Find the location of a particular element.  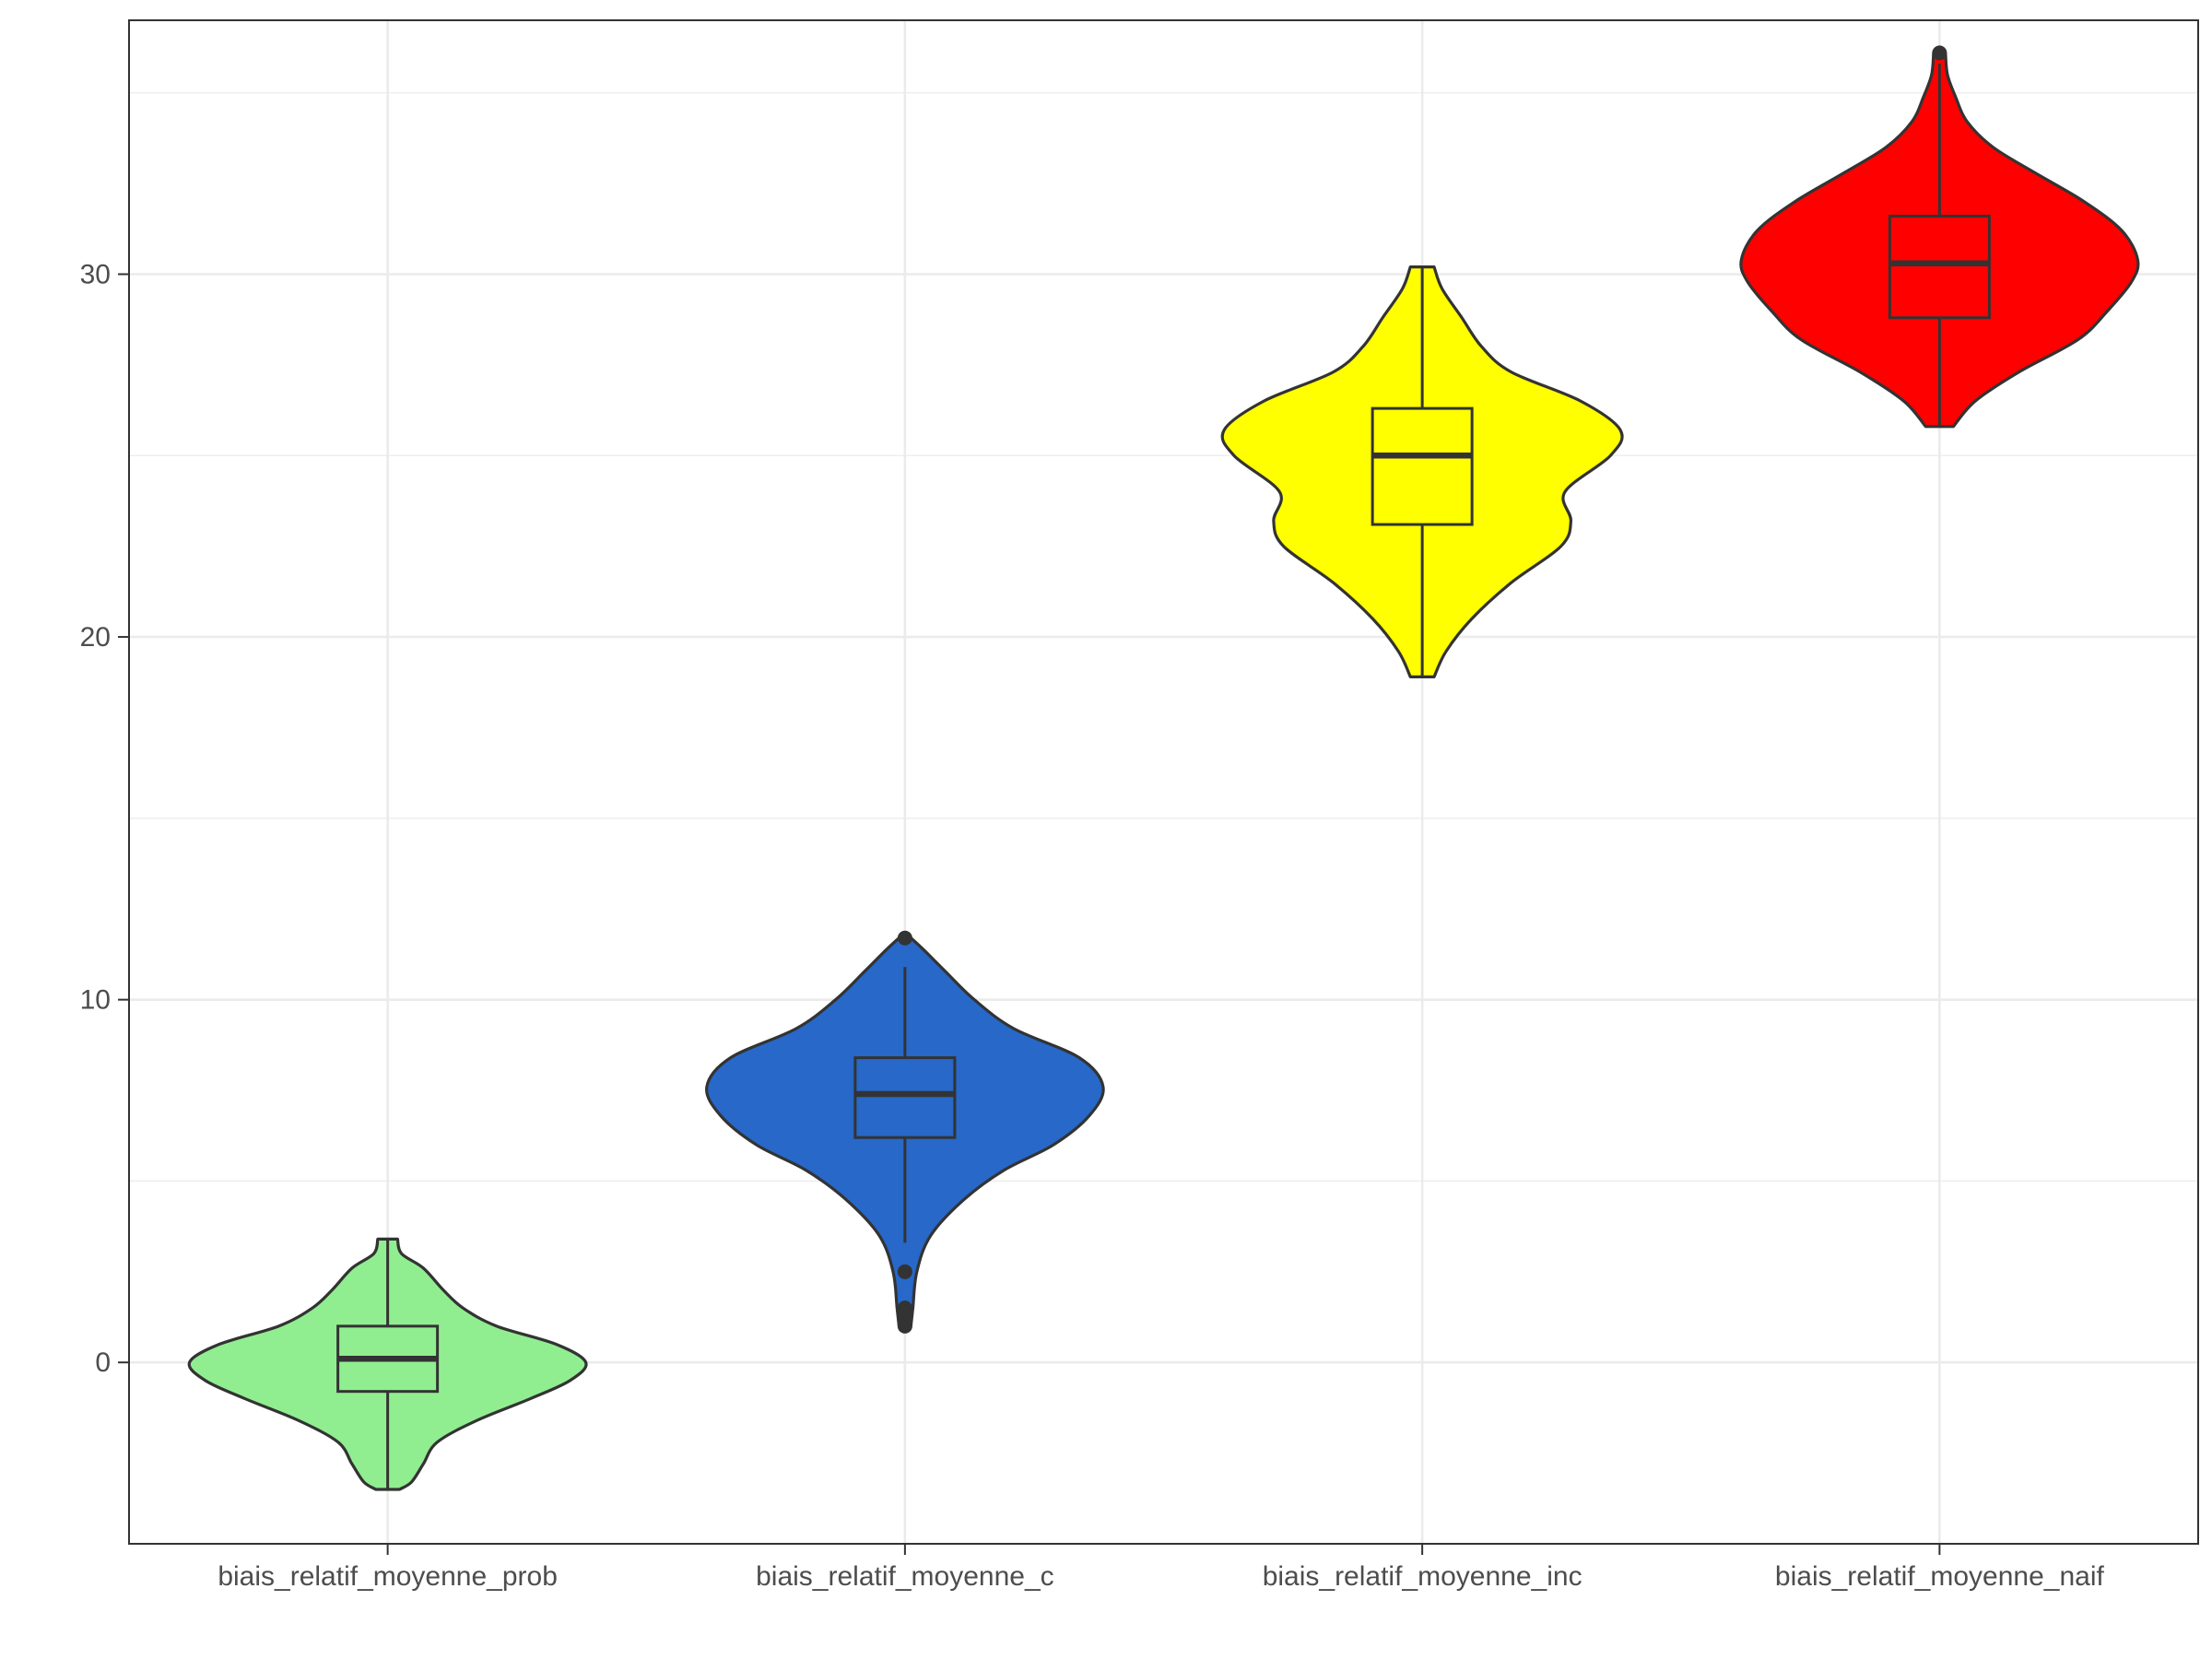

x-tick-label: biais_relatif_moyenne_inc is located at coordinates (1423, 1576).